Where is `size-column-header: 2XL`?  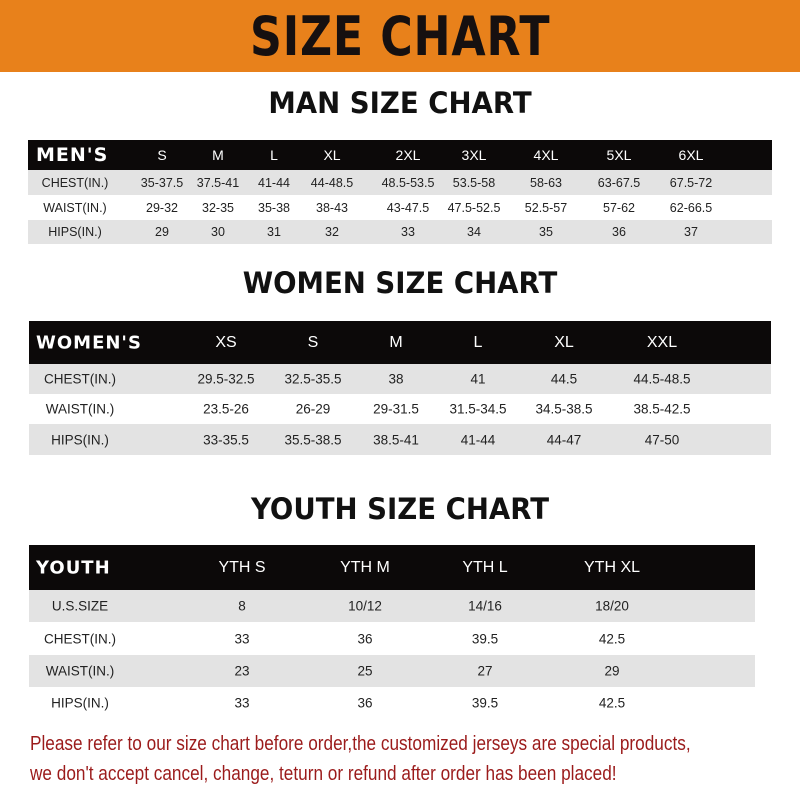 size-column-header: 2XL is located at coordinates (408, 155).